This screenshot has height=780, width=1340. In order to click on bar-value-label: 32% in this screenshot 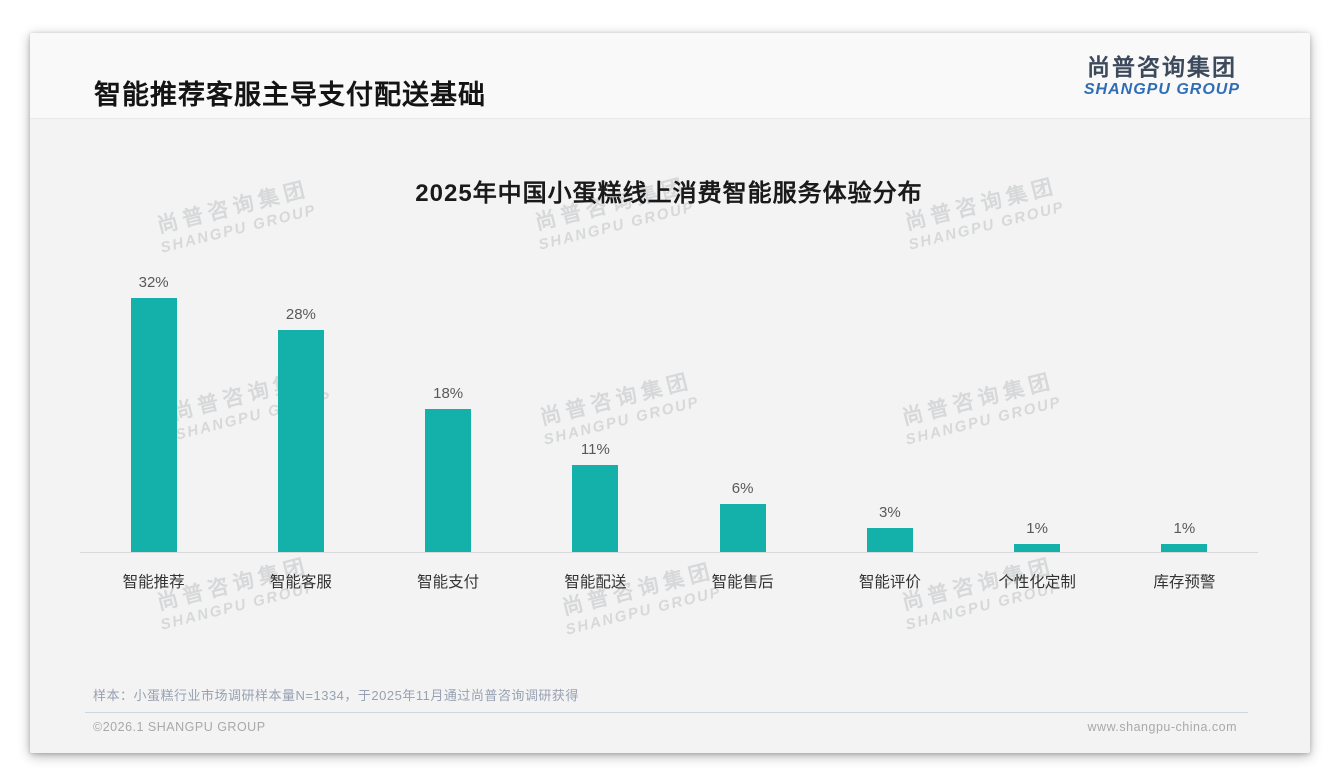, I will do `click(153, 282)`.